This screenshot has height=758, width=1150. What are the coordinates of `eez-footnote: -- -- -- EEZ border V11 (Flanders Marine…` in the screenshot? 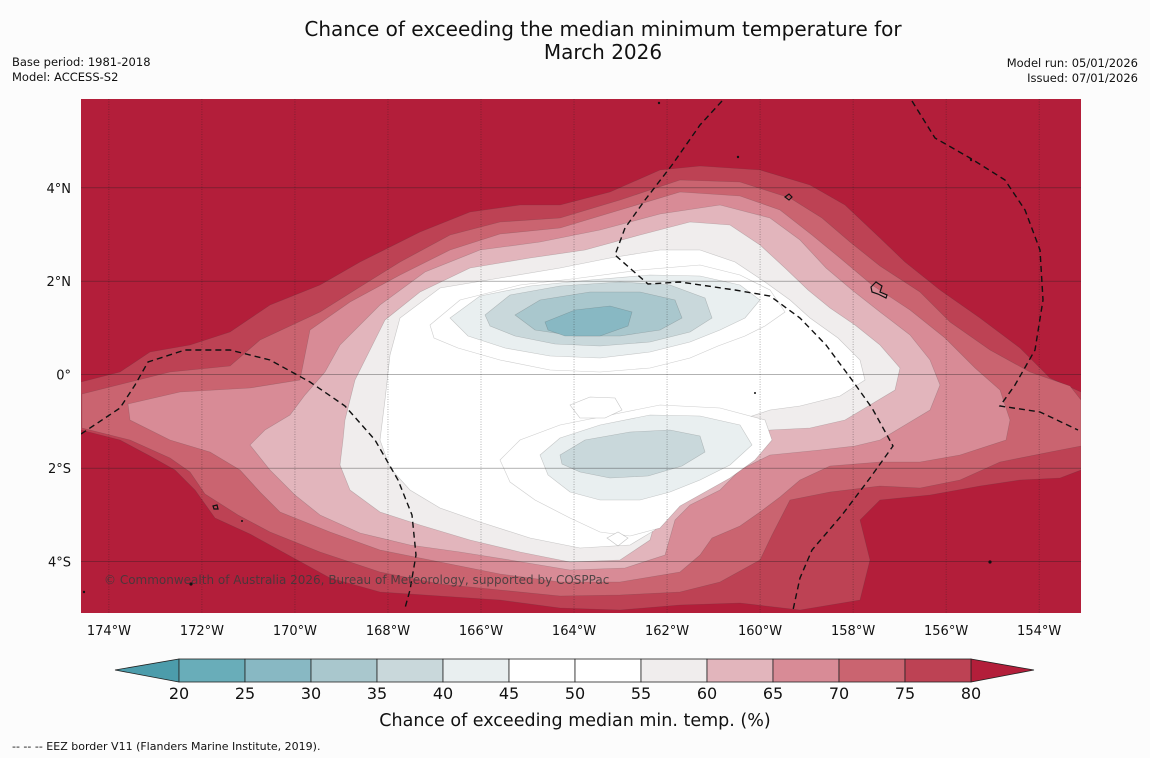 It's located at (166, 746).